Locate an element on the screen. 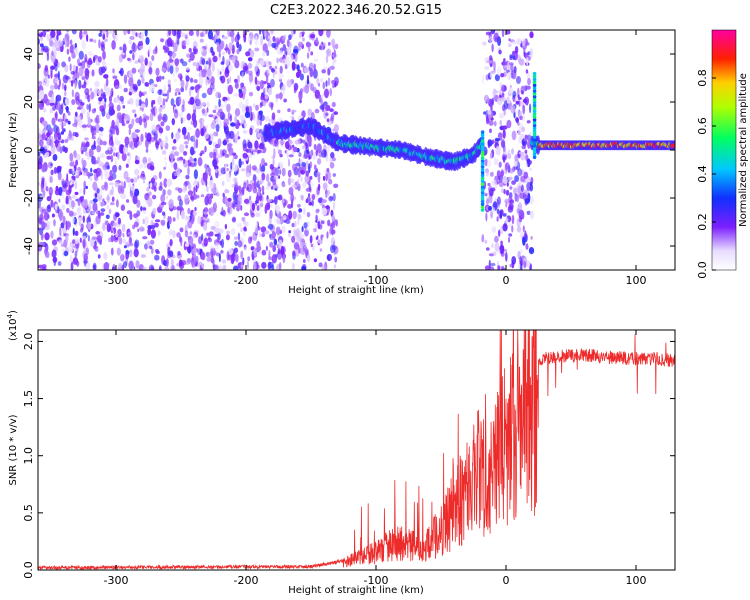 This screenshot has height=600, width=750. snr-multiplier: (x104) is located at coordinates (12, 325).